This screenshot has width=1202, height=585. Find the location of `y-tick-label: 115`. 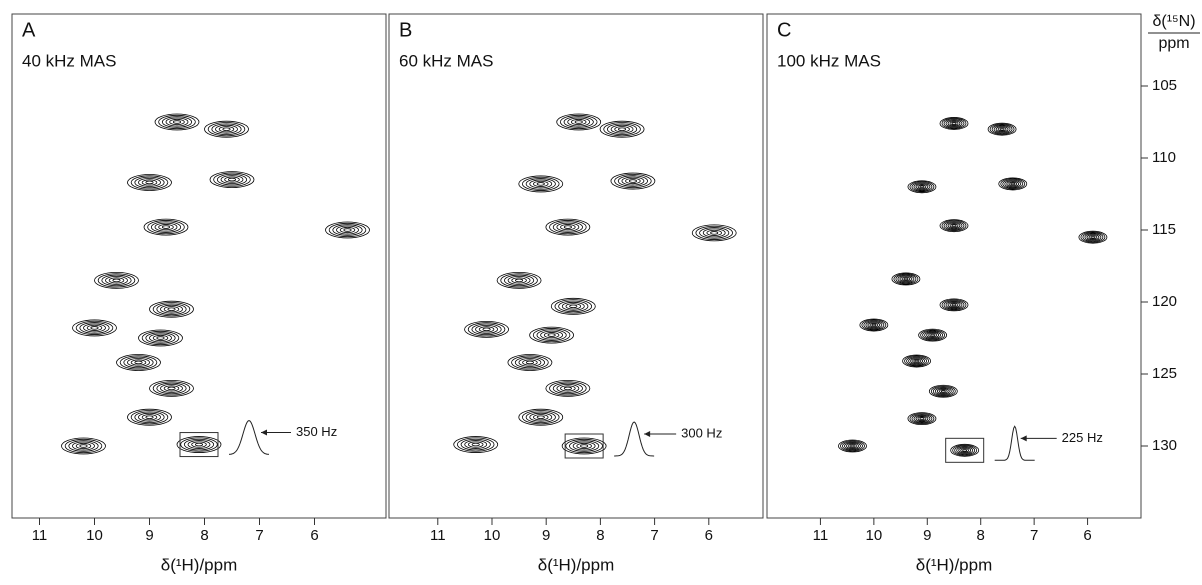

y-tick-label: 115 is located at coordinates (1164, 229).